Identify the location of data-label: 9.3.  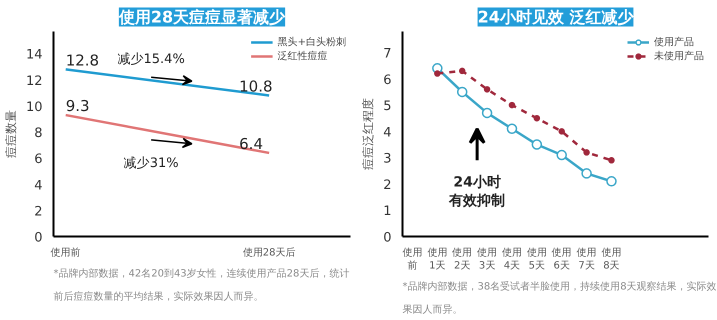
(78, 106).